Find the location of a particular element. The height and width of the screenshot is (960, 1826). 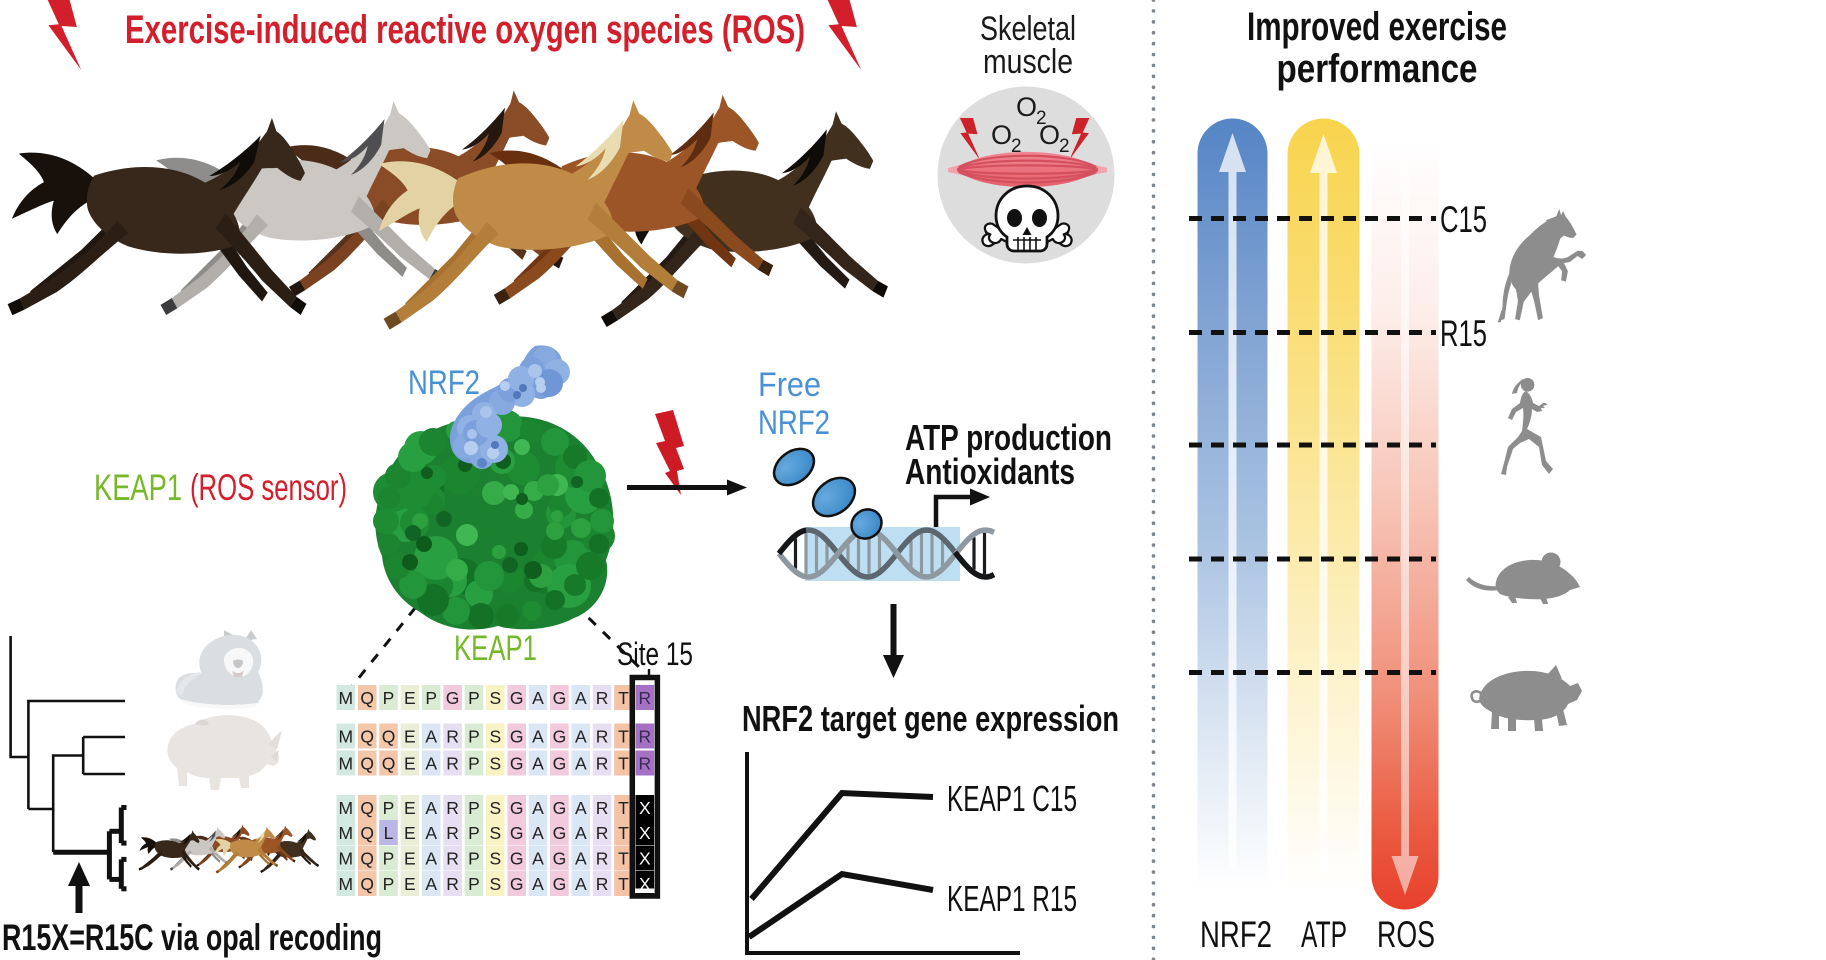

svg-text: KEAP1 C15 is located at coordinates (1012, 798).